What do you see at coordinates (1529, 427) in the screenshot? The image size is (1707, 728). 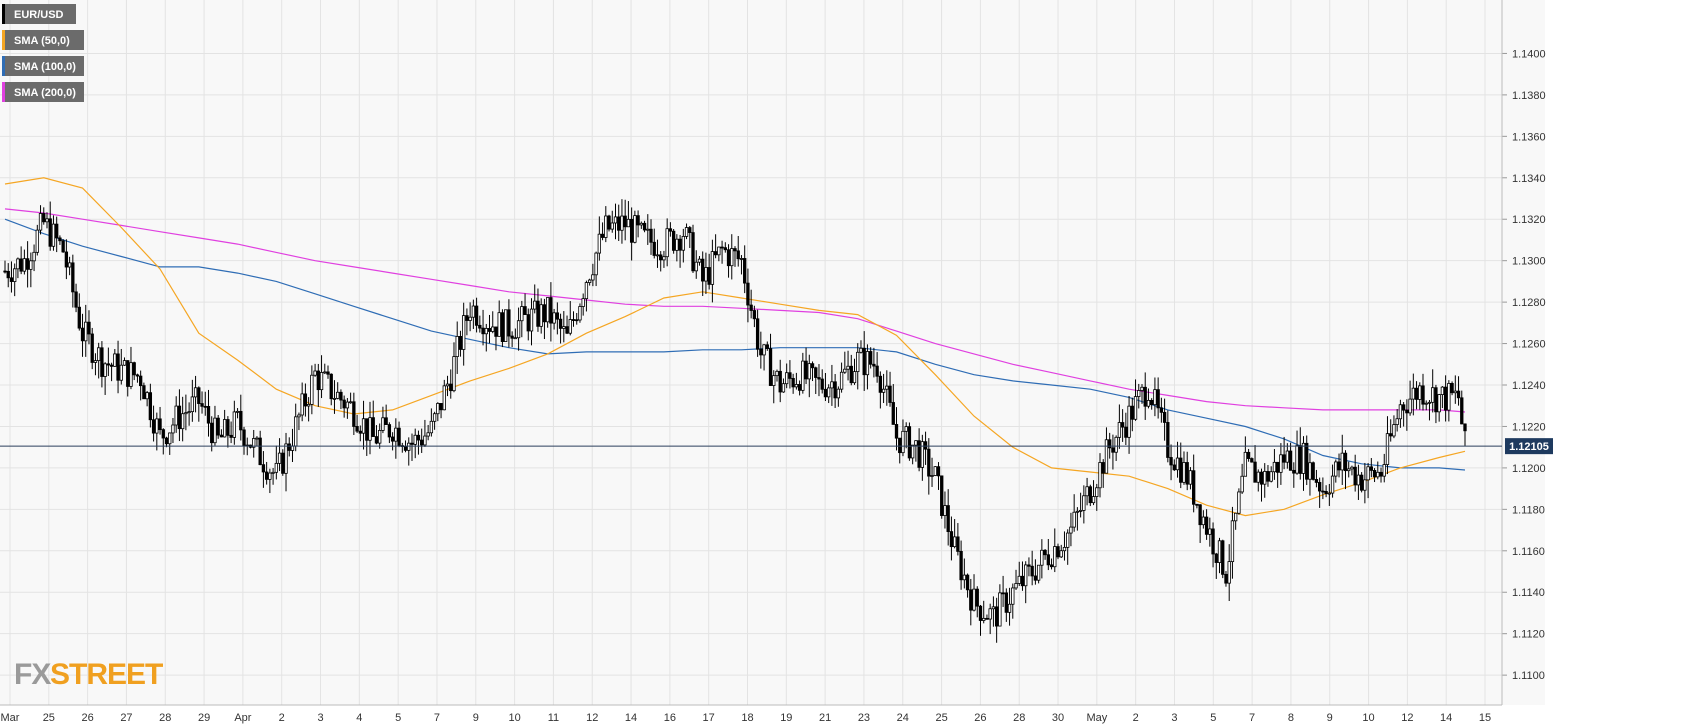 I see `y-tick-label: 1.1220` at bounding box center [1529, 427].